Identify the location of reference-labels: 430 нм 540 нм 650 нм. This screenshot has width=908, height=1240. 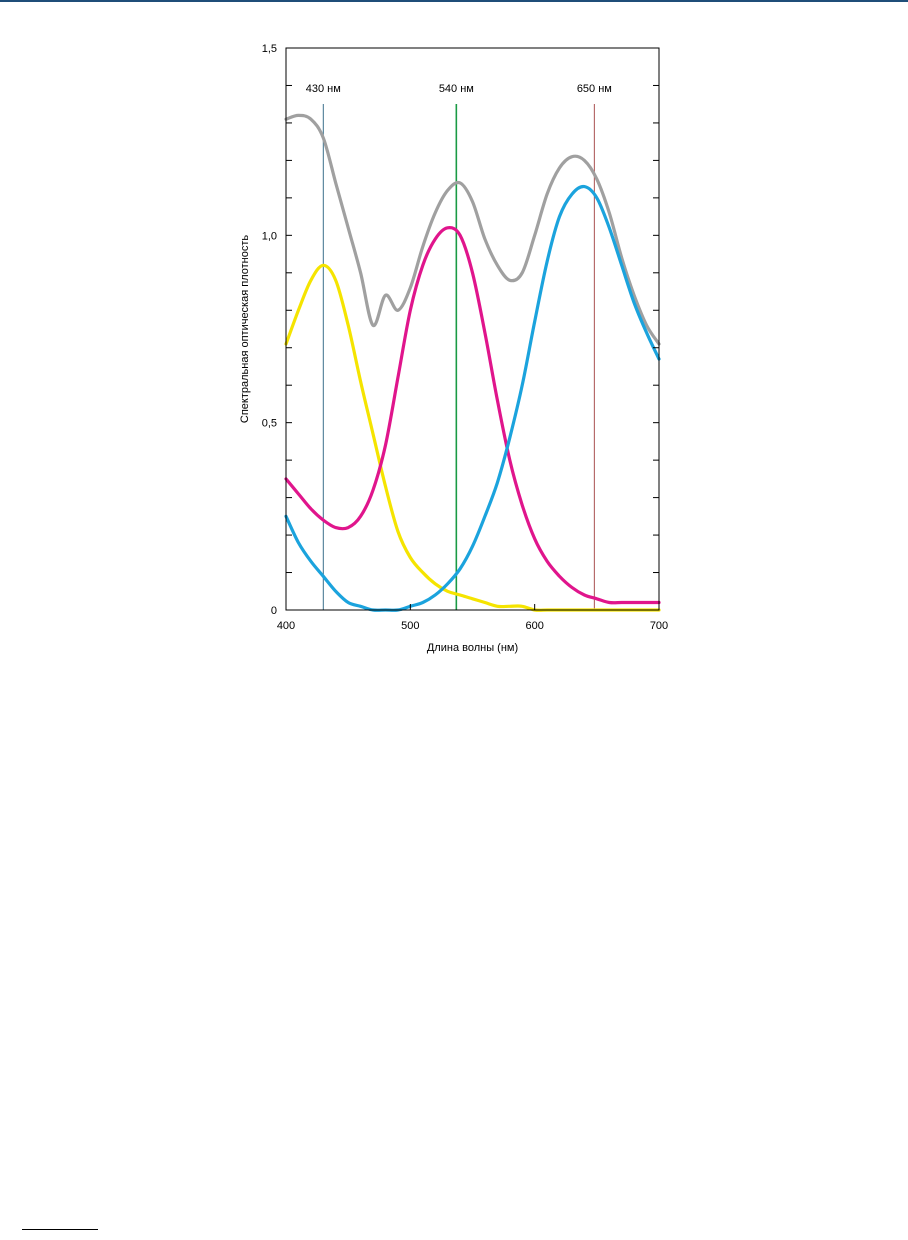
(459, 89).